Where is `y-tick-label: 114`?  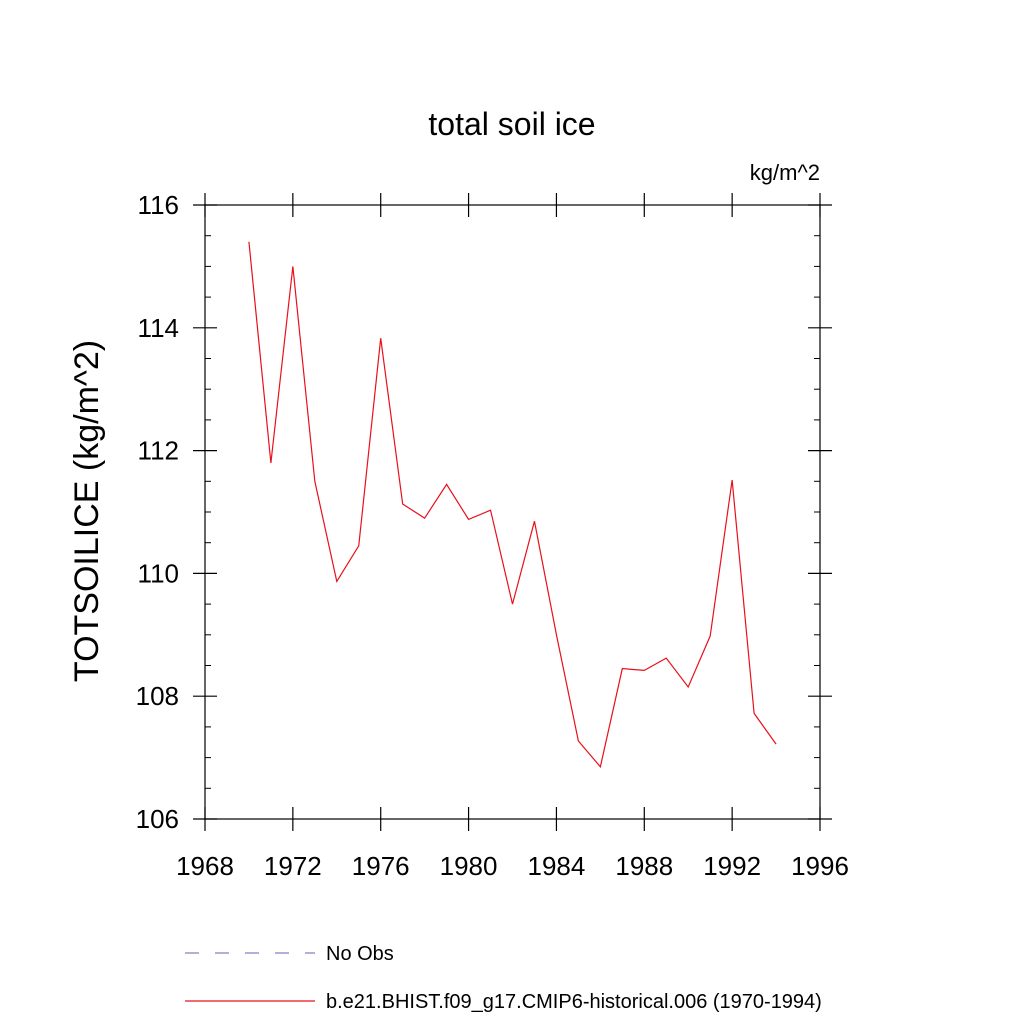
y-tick-label: 114 is located at coordinates (158, 328).